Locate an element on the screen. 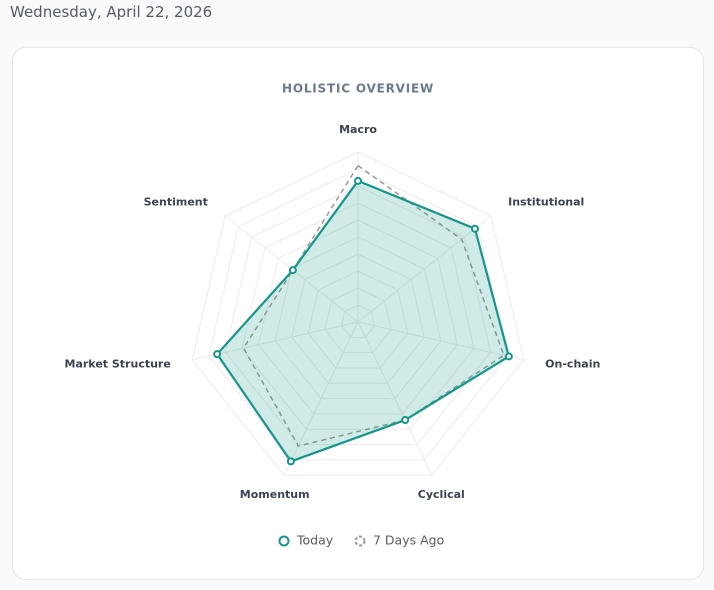 The height and width of the screenshot is (590, 714). axis-label: Sentiment is located at coordinates (176, 201).